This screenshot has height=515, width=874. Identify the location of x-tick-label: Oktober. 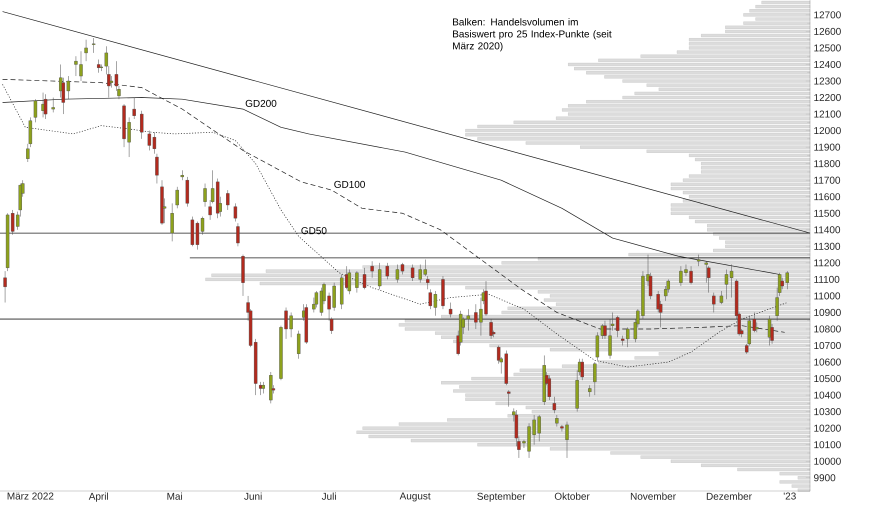
(572, 496).